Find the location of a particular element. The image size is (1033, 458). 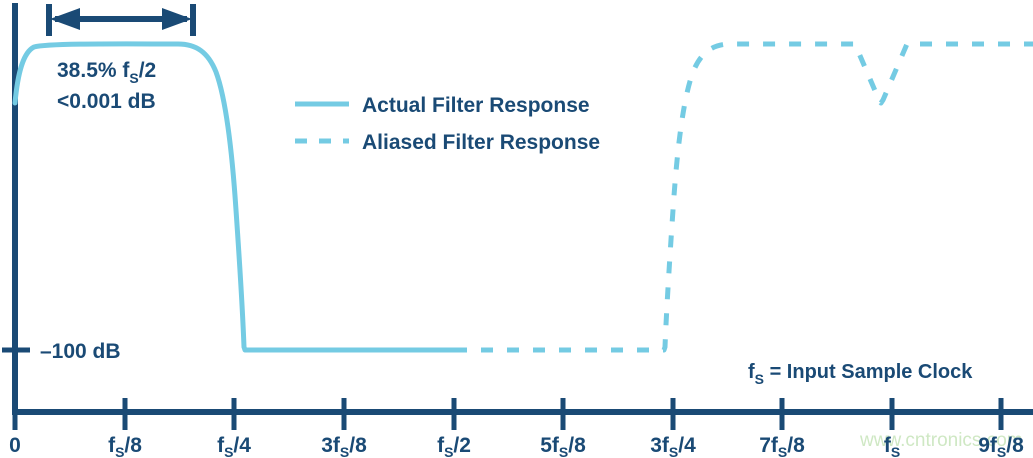

xt6-sub: S is located at coordinates (673, 451).